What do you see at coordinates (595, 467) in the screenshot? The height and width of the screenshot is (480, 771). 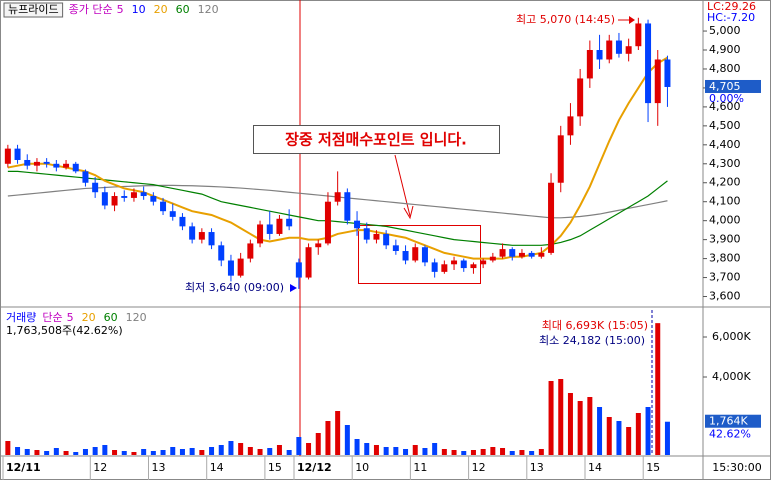 I see `x-tick-label: 14` at bounding box center [595, 467].